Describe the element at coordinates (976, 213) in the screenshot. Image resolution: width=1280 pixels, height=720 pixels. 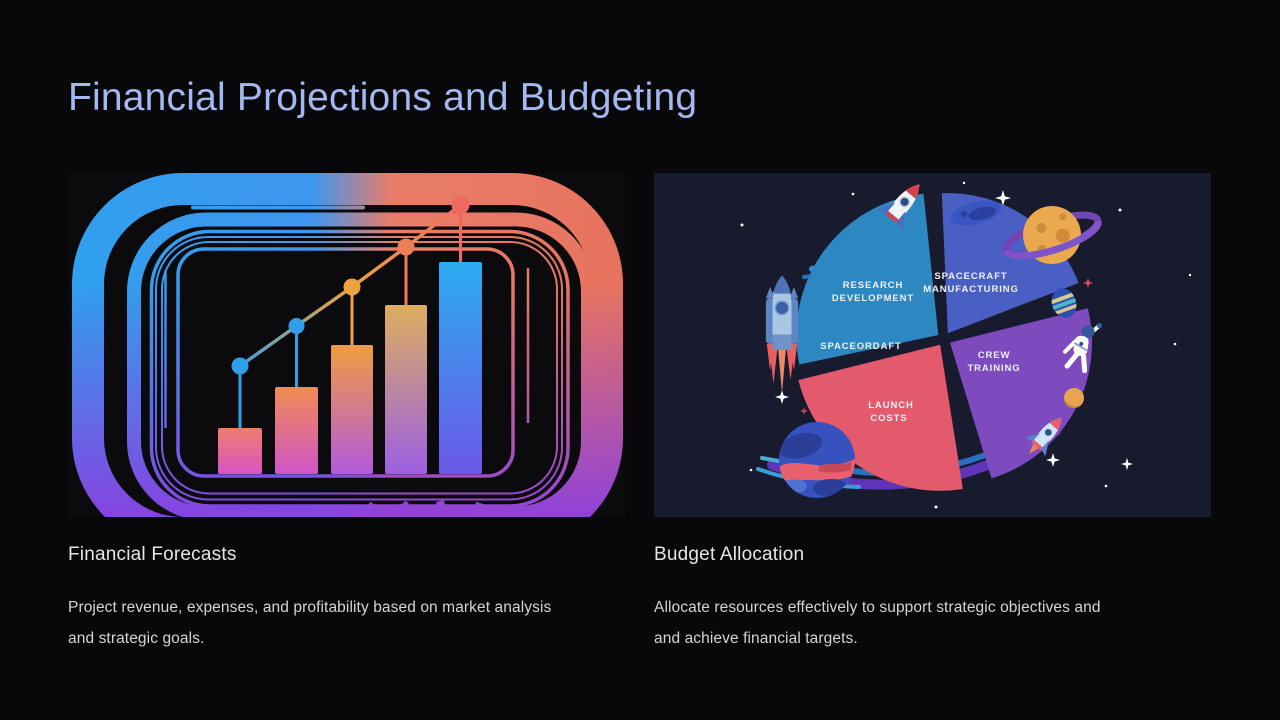
I see `asteroid-icon` at that location.